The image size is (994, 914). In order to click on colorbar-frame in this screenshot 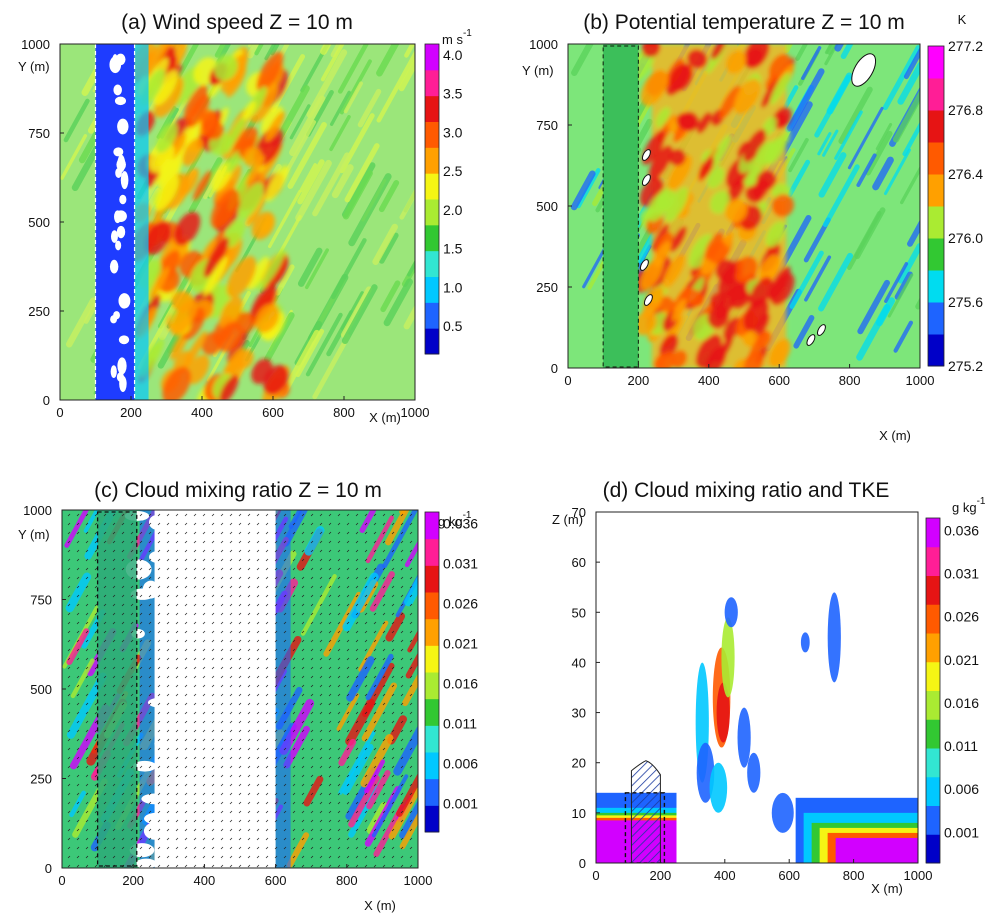, I will do `click(933, 690)`.